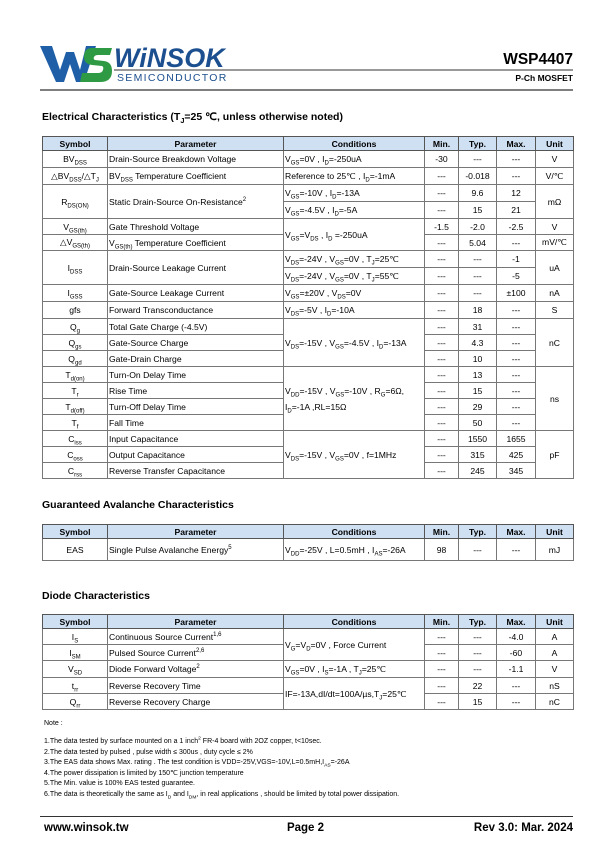 This screenshot has height=864, width=611. I want to click on superscript: 2, so click(199, 739).